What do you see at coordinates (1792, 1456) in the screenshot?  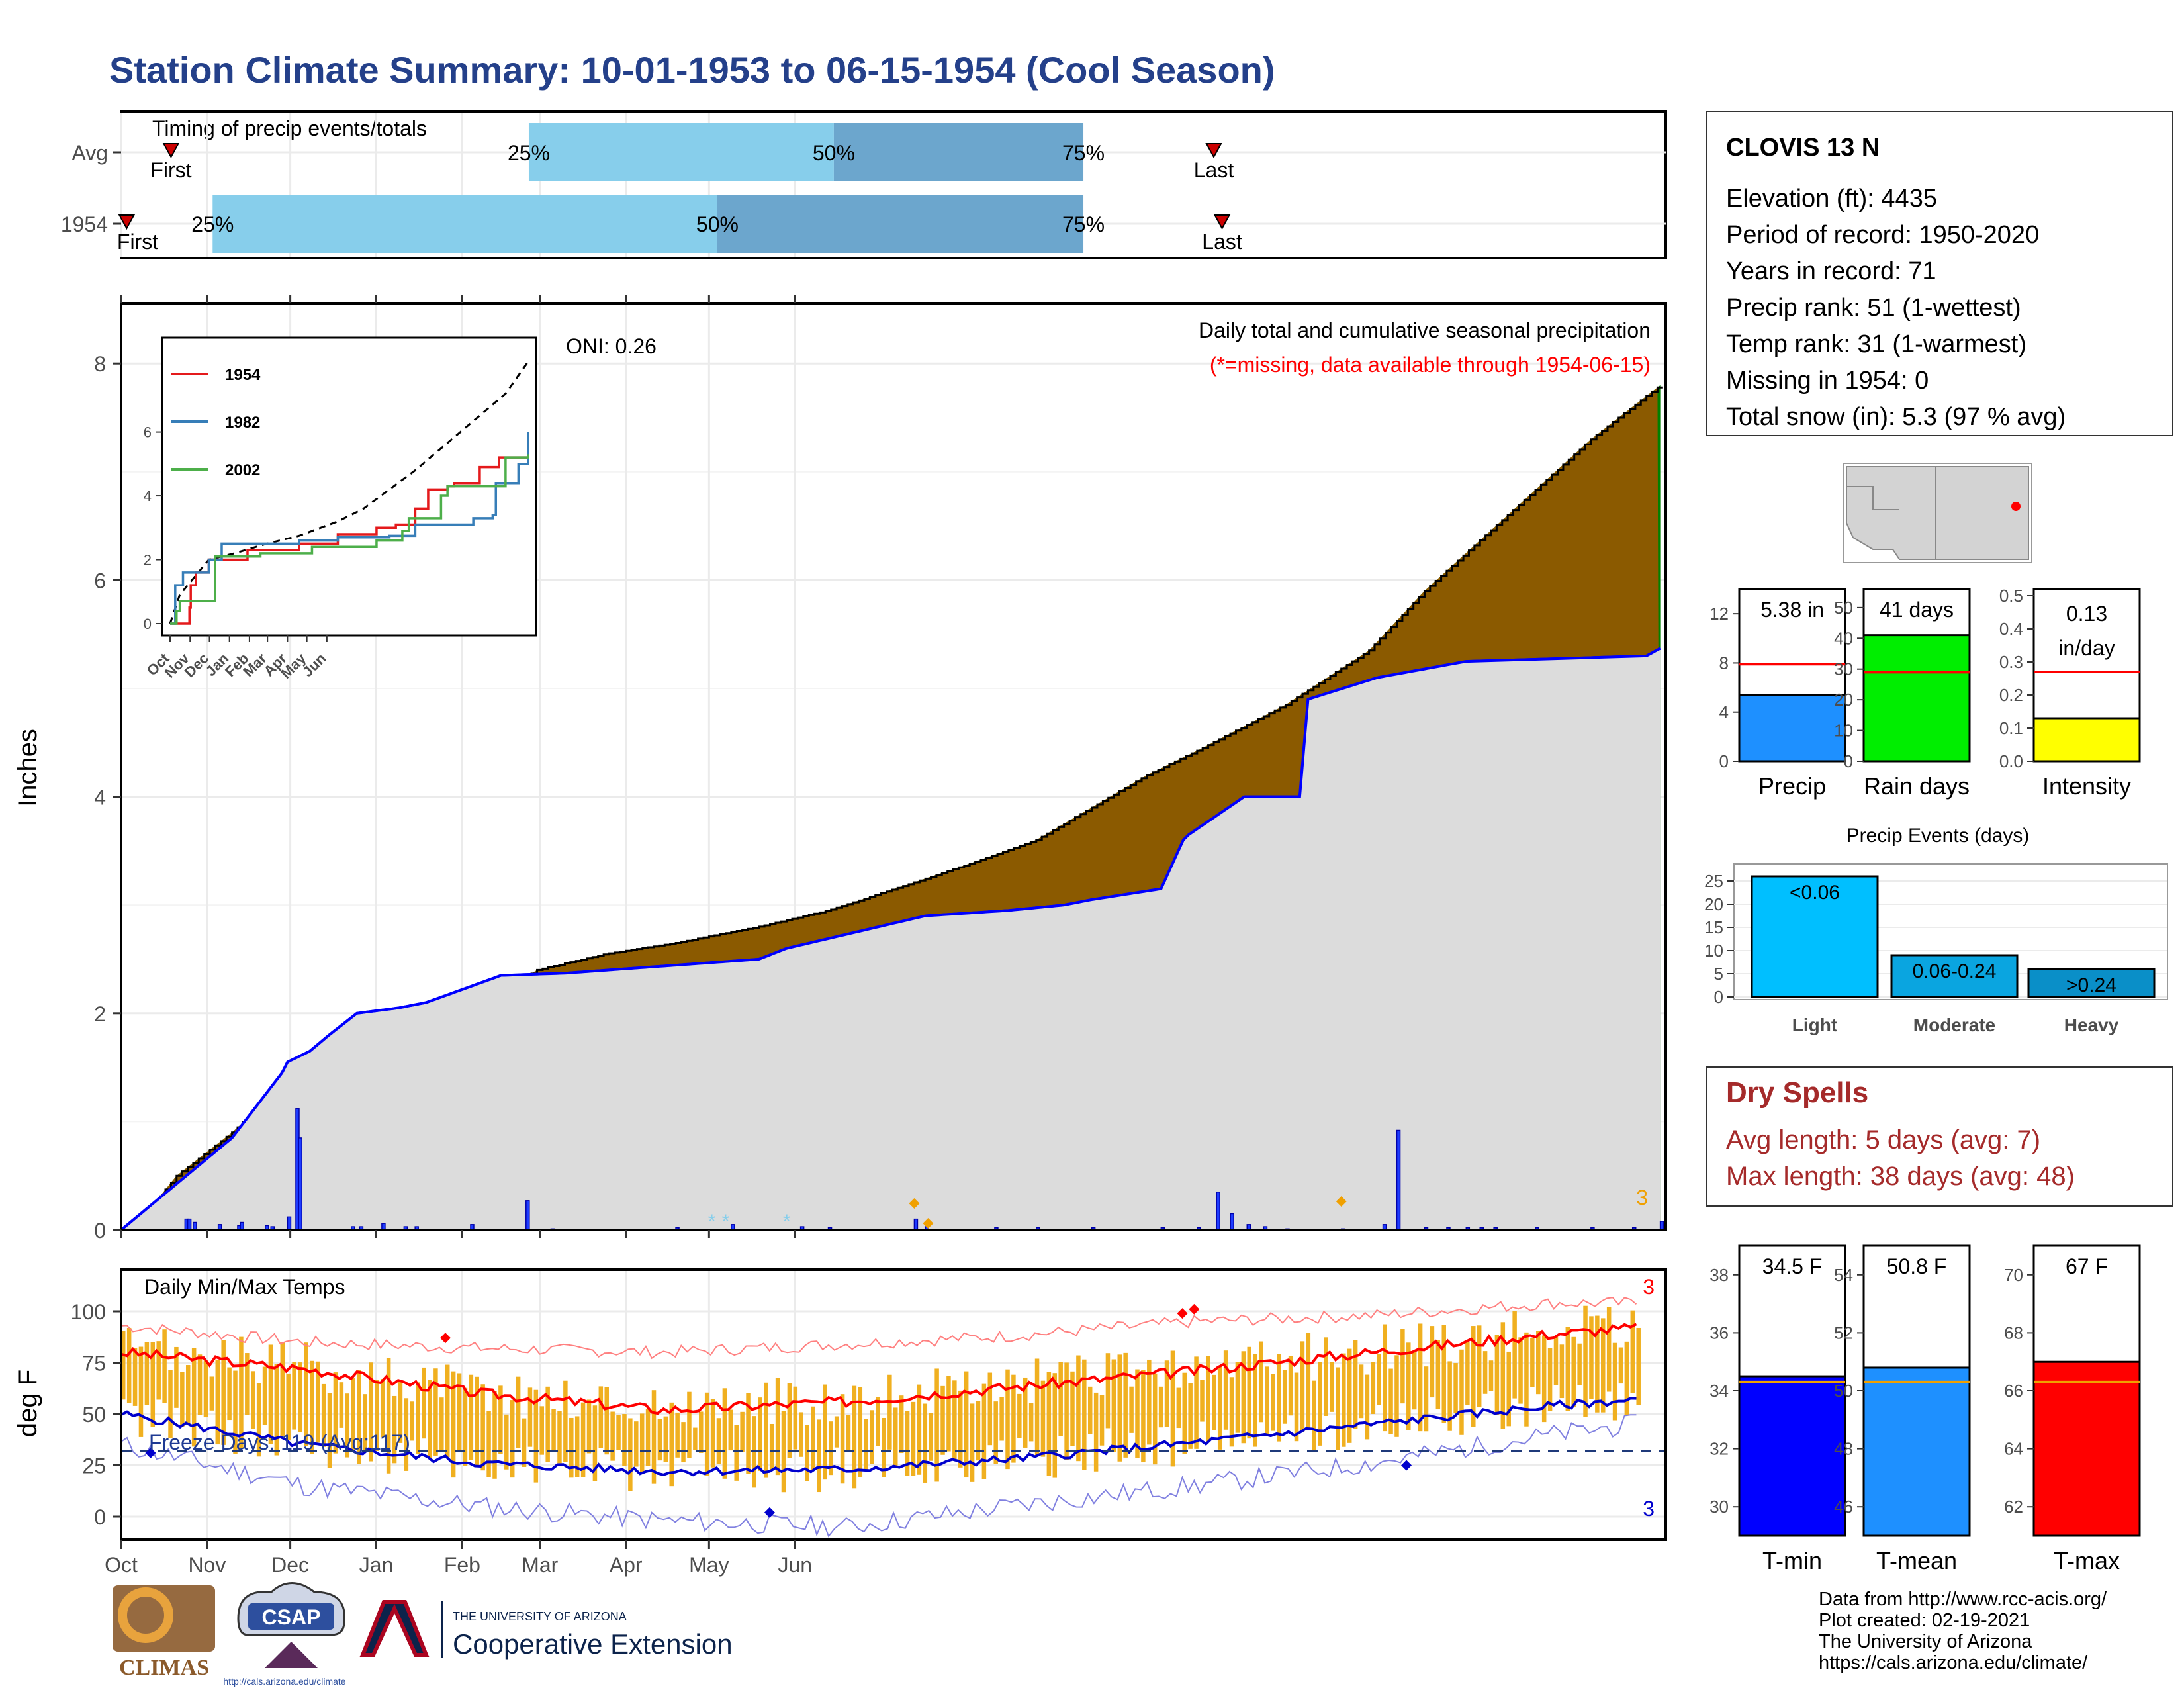 I see `summary-bar` at bounding box center [1792, 1456].